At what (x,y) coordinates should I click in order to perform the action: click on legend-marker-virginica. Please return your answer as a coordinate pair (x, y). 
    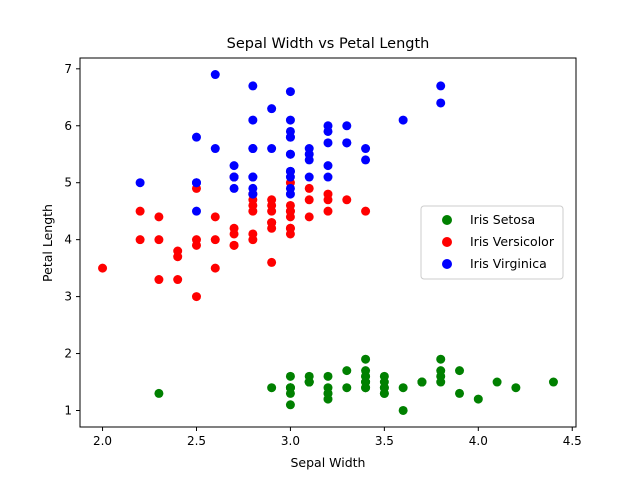
    Looking at the image, I should click on (447, 264).